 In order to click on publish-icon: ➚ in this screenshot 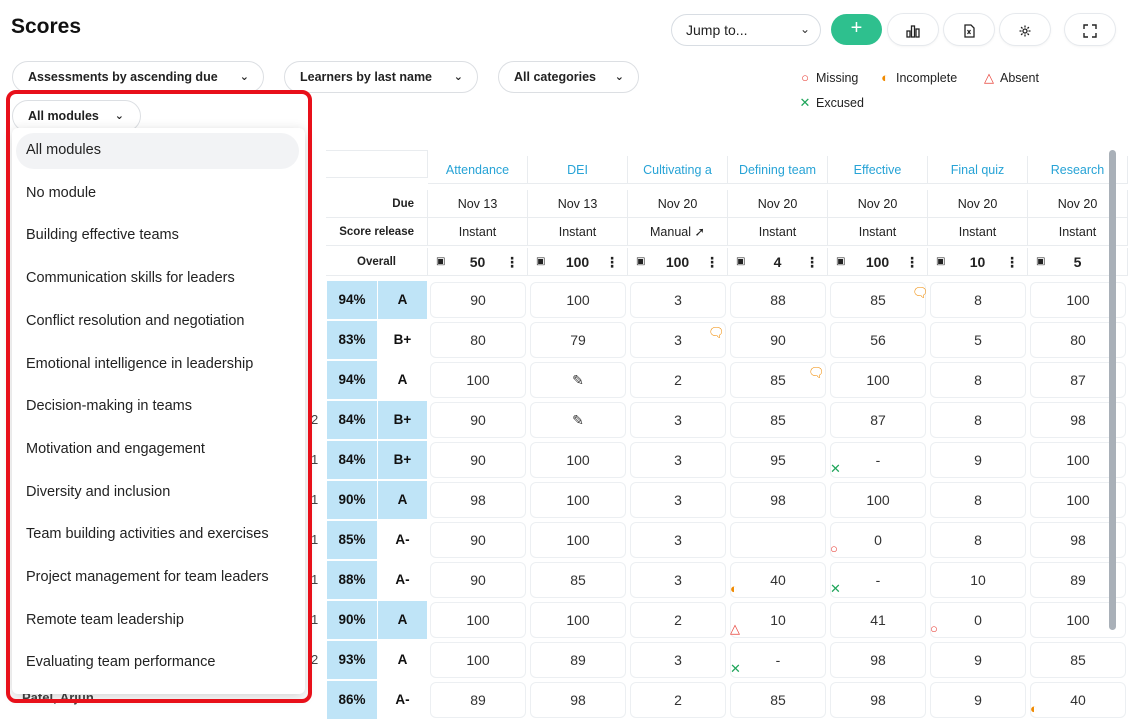, I will do `click(698, 232)`.